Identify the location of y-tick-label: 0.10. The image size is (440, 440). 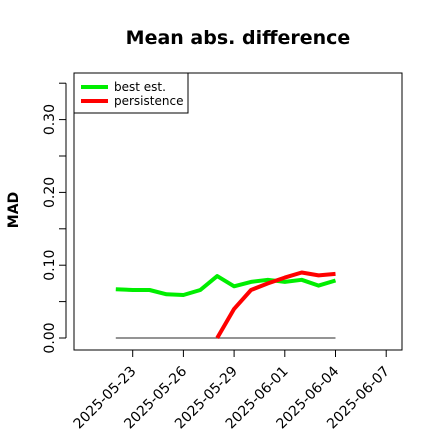
(50, 265).